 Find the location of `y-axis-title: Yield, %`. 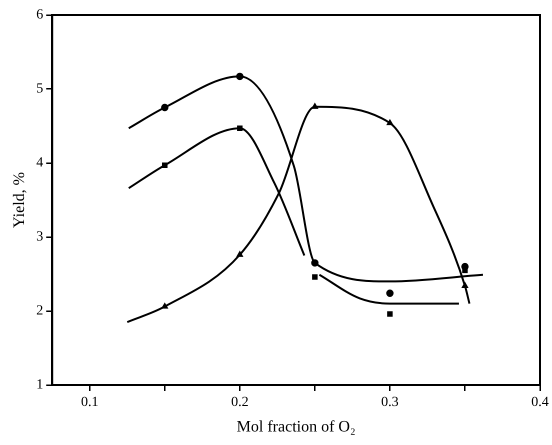

y-axis-title: Yield, % is located at coordinates (19, 200).